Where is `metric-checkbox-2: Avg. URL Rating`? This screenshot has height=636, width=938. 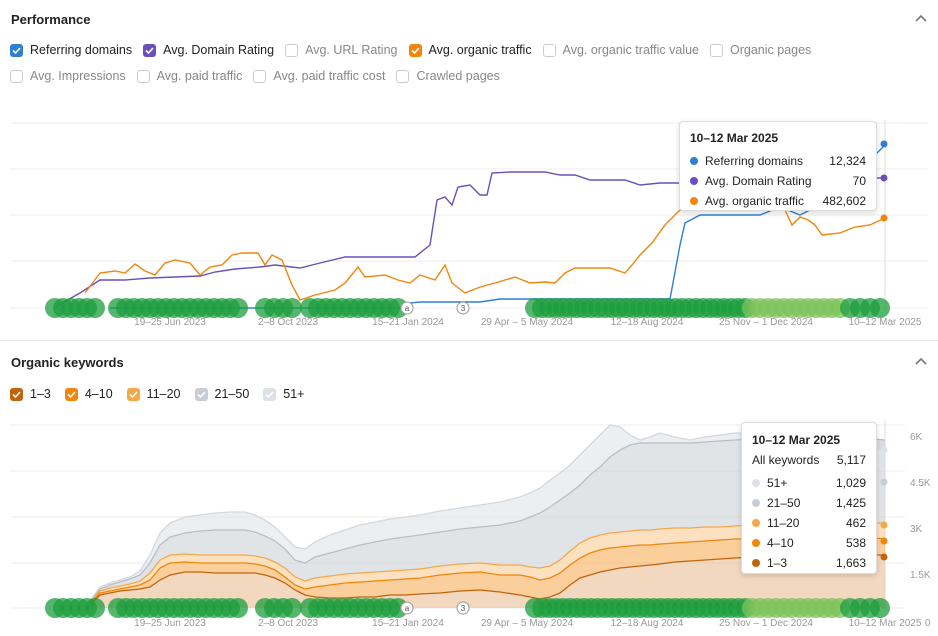
metric-checkbox-2: Avg. URL Rating is located at coordinates (341, 50).